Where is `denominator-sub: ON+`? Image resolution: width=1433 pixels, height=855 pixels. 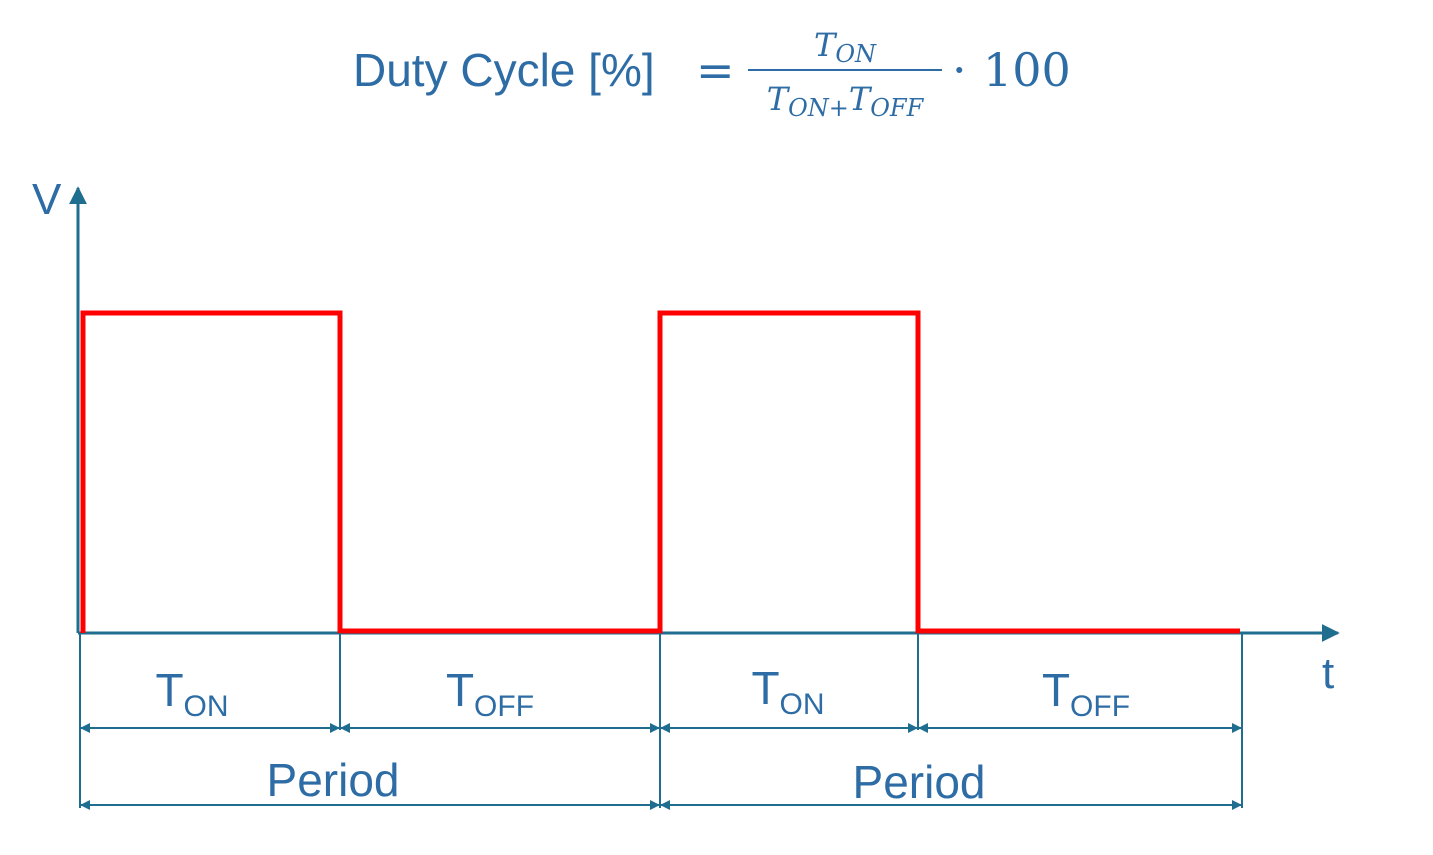
denominator-sub: ON+ is located at coordinates (818, 108).